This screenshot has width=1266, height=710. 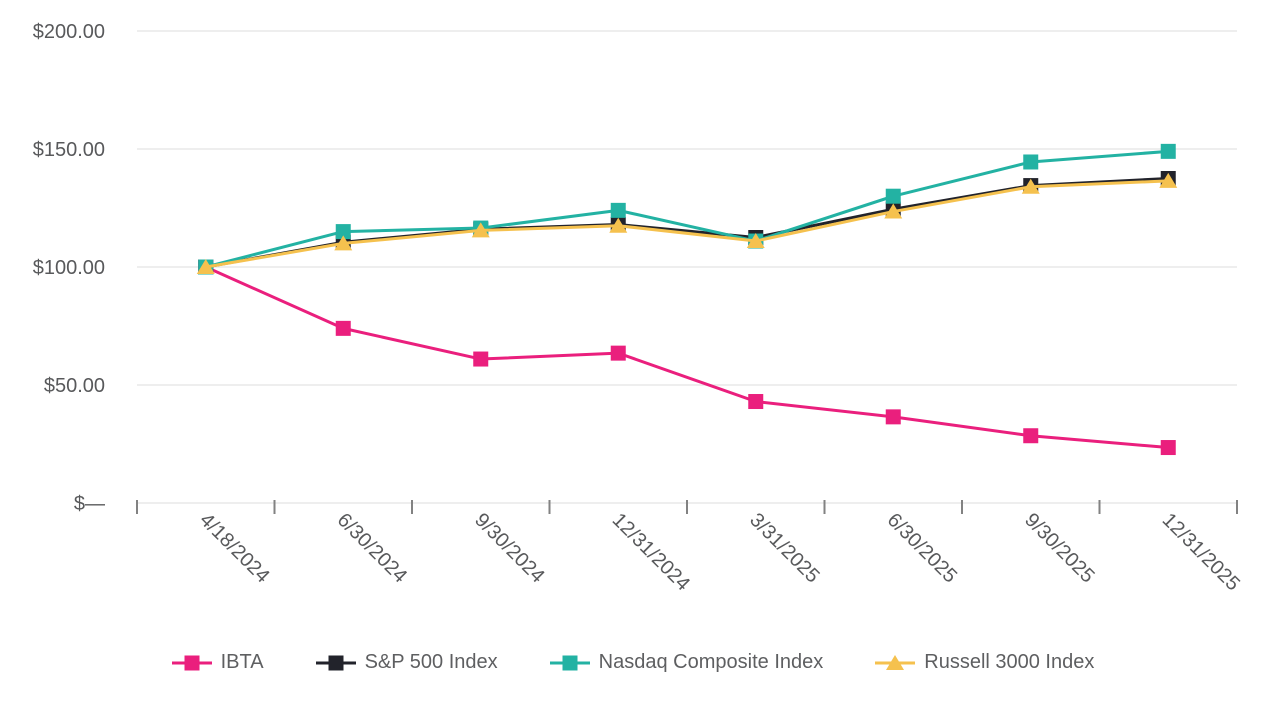 I want to click on y-axis-label: $150.00, so click(x=69, y=150).